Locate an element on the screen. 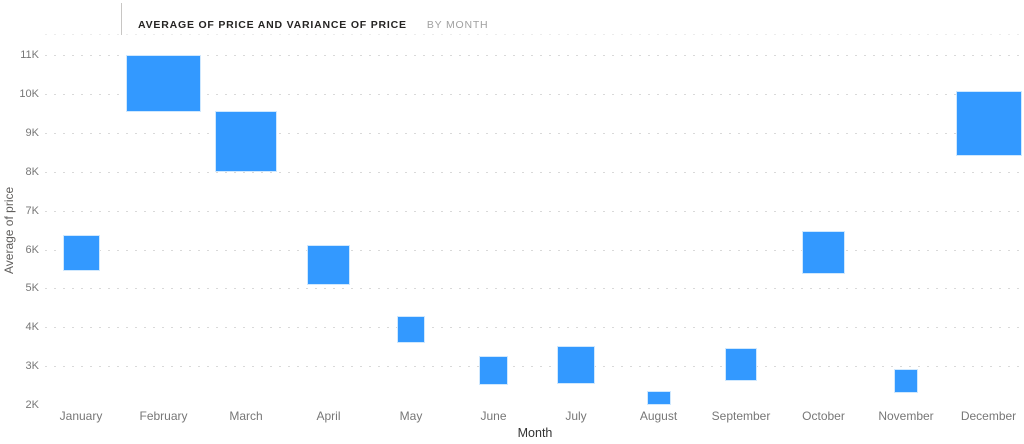 The height and width of the screenshot is (444, 1024). y-tick-label-8K: 8K is located at coordinates (32, 171).